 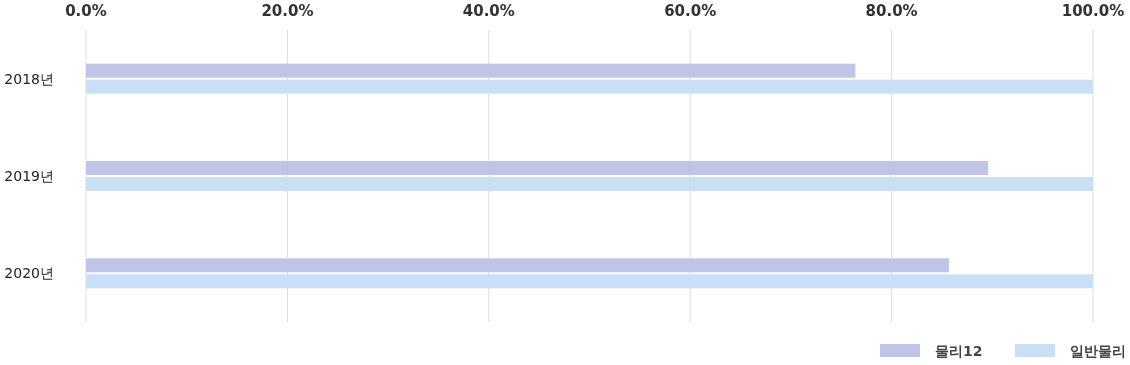 What do you see at coordinates (29, 176) in the screenshot?
I see `y-tick-label: 2019년` at bounding box center [29, 176].